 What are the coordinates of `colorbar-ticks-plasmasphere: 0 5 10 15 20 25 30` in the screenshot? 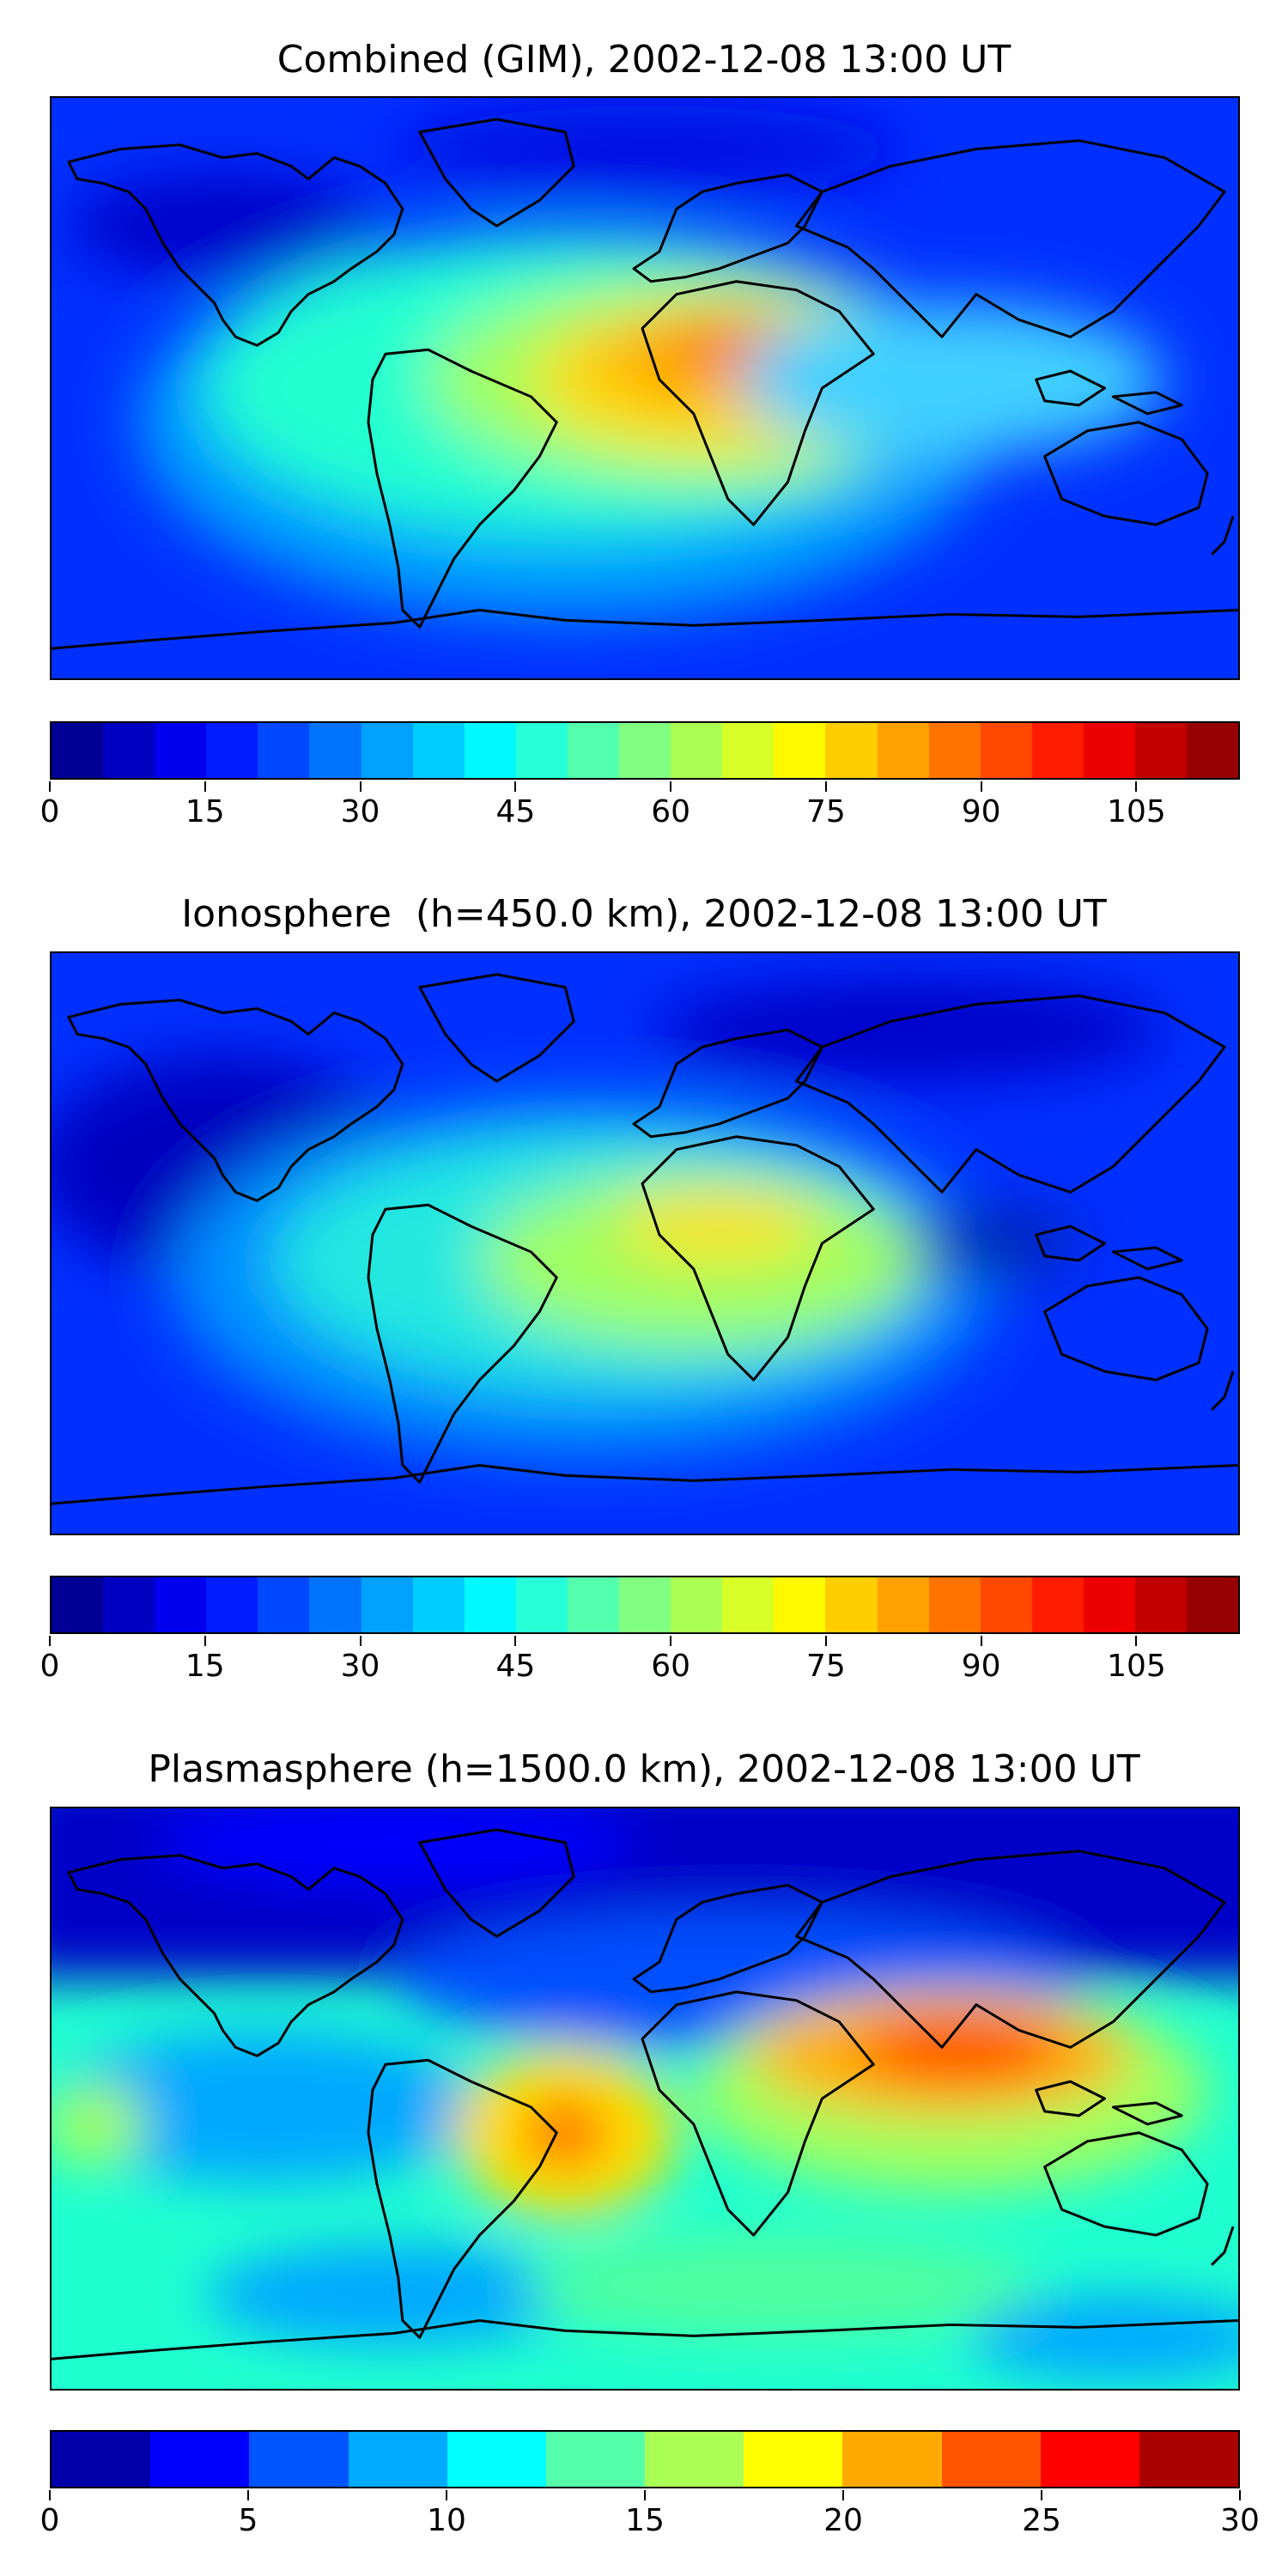 It's located at (650, 2514).